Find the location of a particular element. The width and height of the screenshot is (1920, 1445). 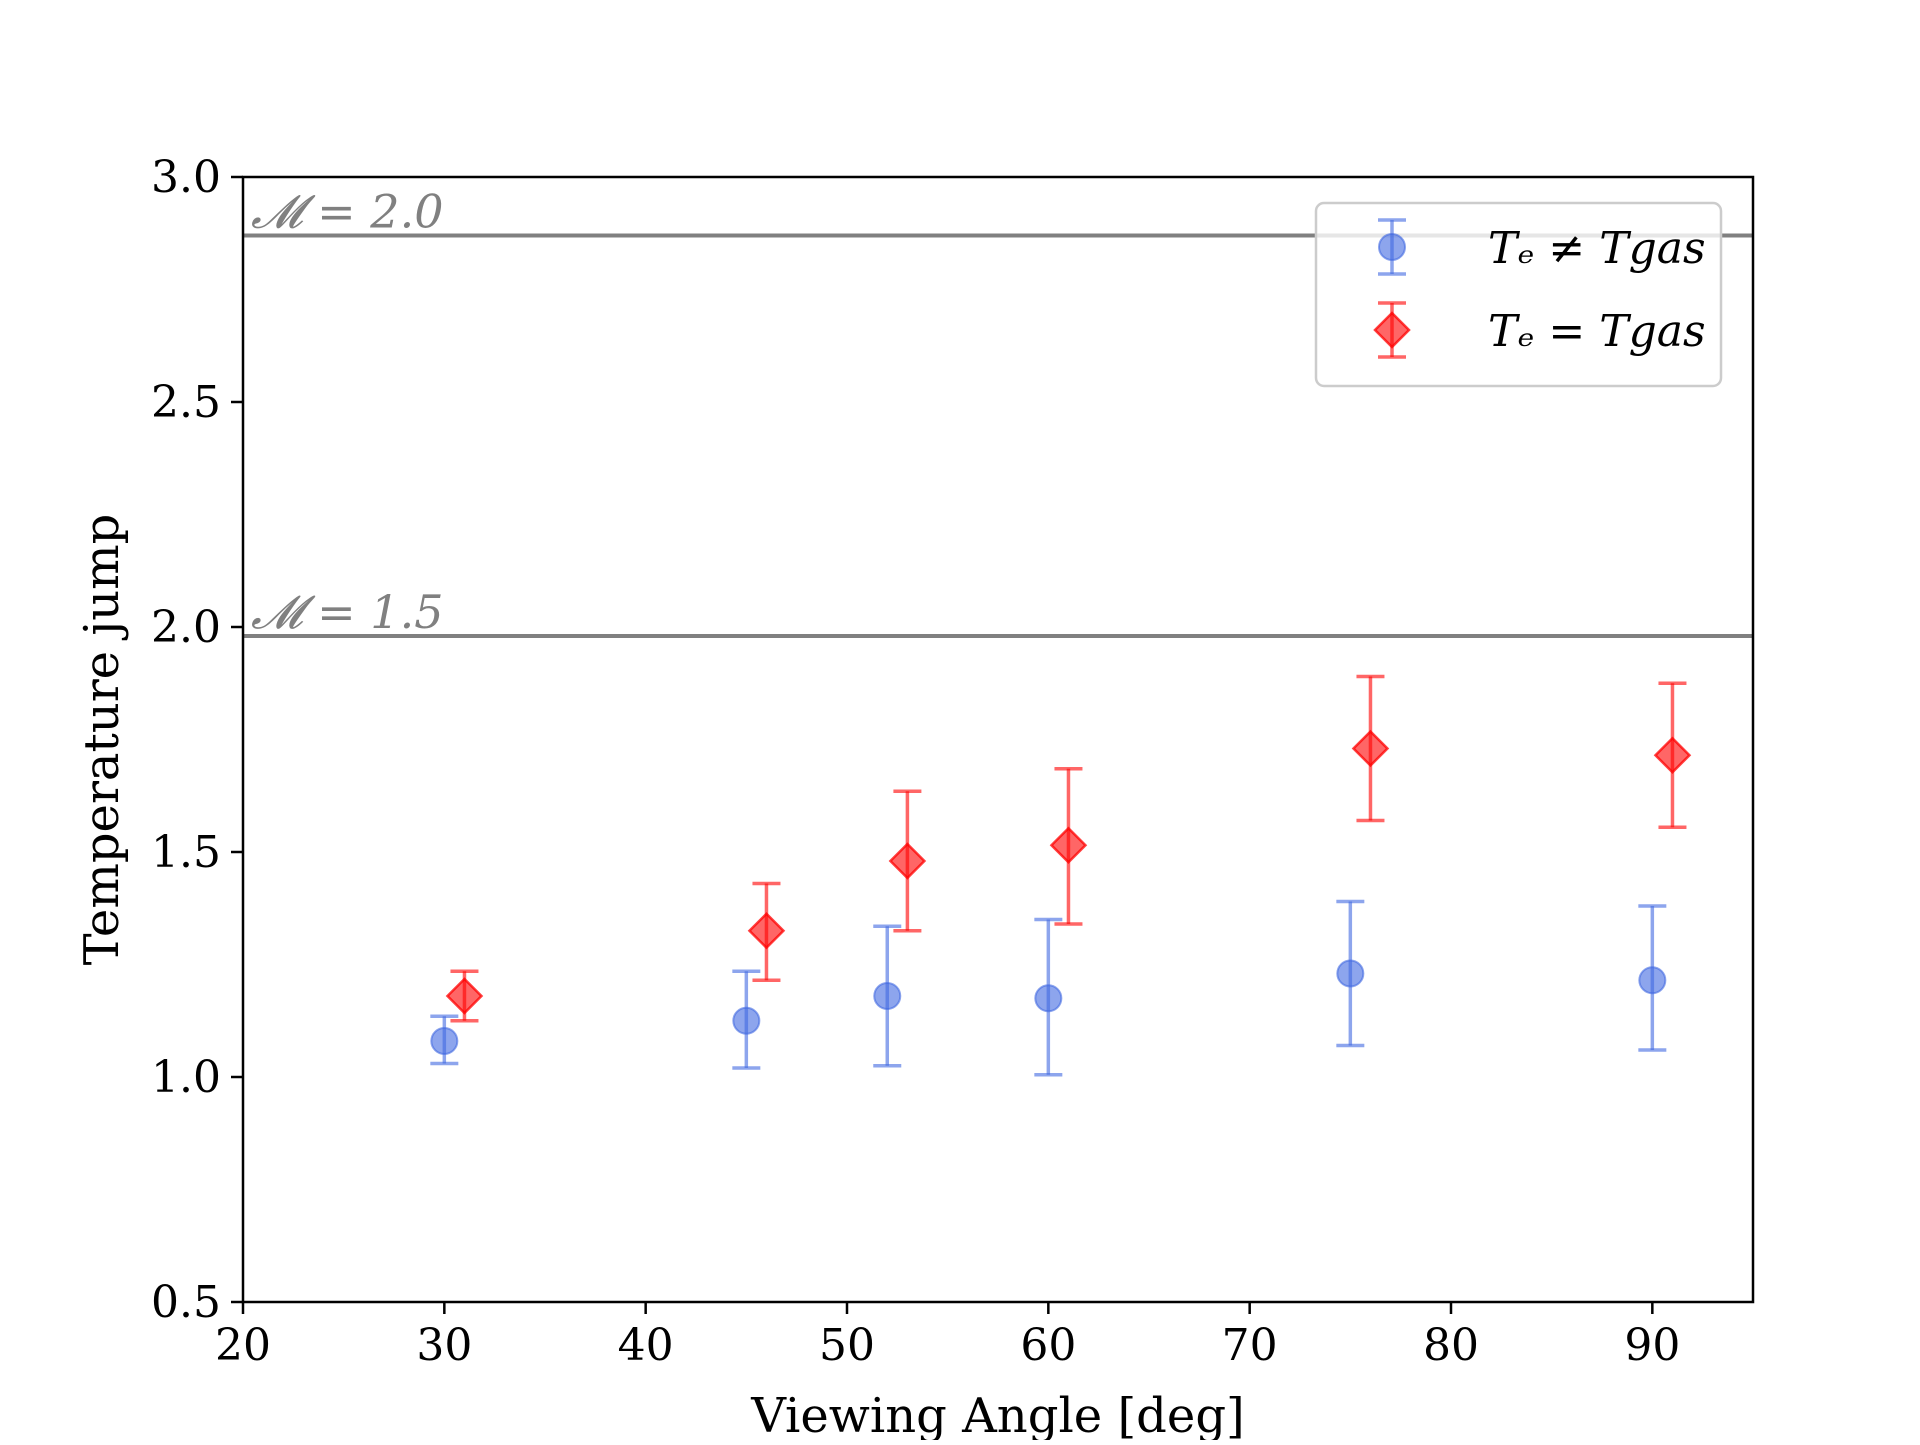

y-tick-label: 2.5 is located at coordinates (186, 402).